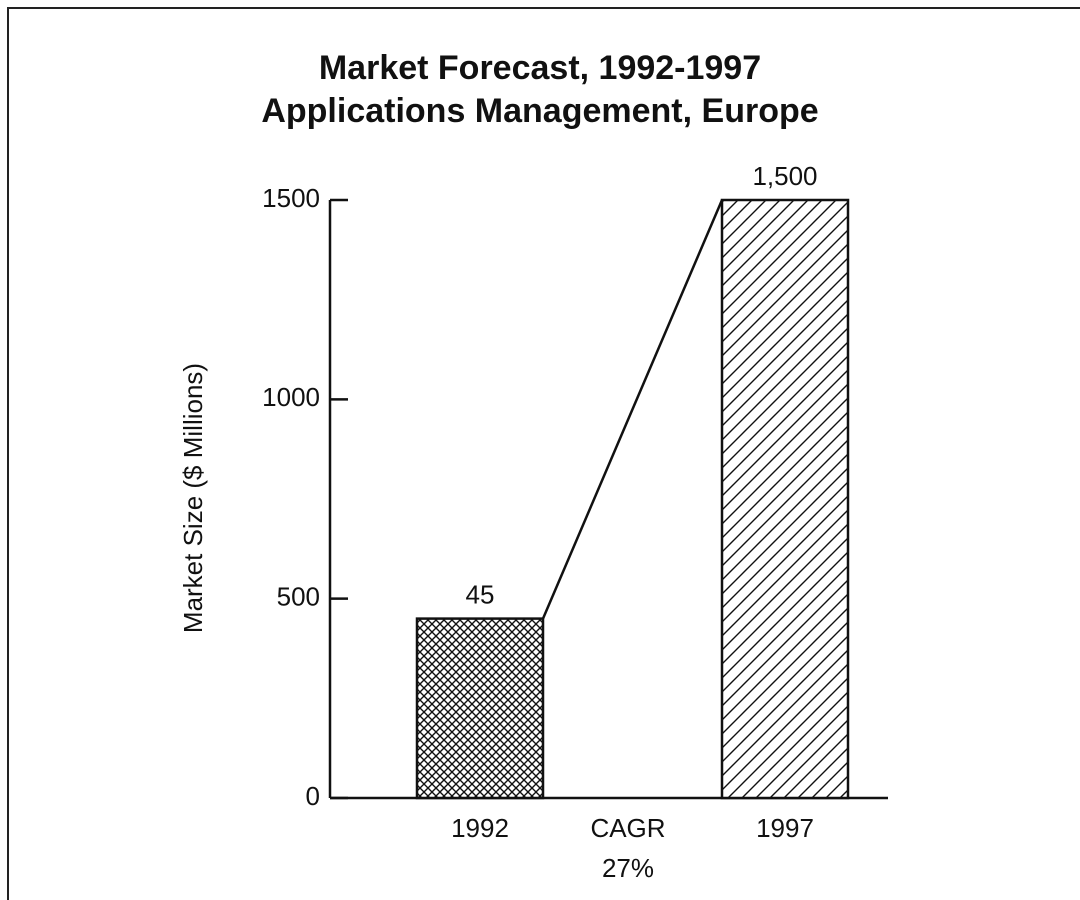 This screenshot has width=1080, height=900. What do you see at coordinates (540, 68) in the screenshot?
I see `chart-title: Market Forecast, 1992-1997` at bounding box center [540, 68].